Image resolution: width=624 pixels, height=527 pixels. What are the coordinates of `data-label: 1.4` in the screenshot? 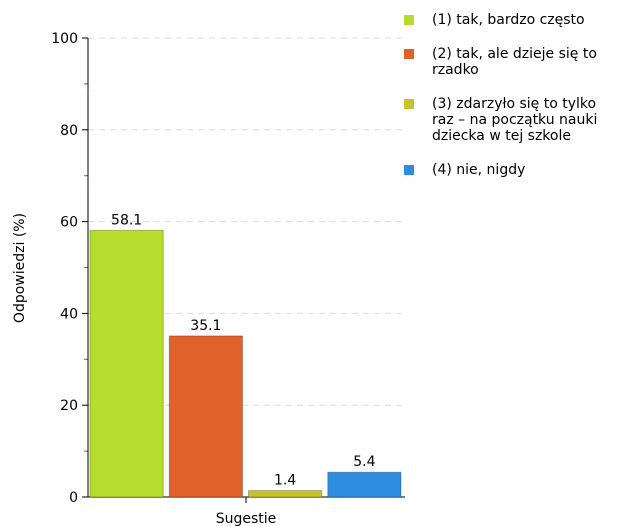 It's located at (285, 481).